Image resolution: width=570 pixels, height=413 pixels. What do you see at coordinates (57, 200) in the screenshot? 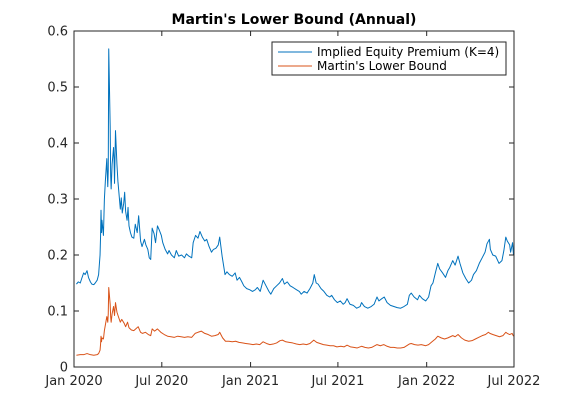
I see `y-tick-label: 0.3` at bounding box center [57, 200].